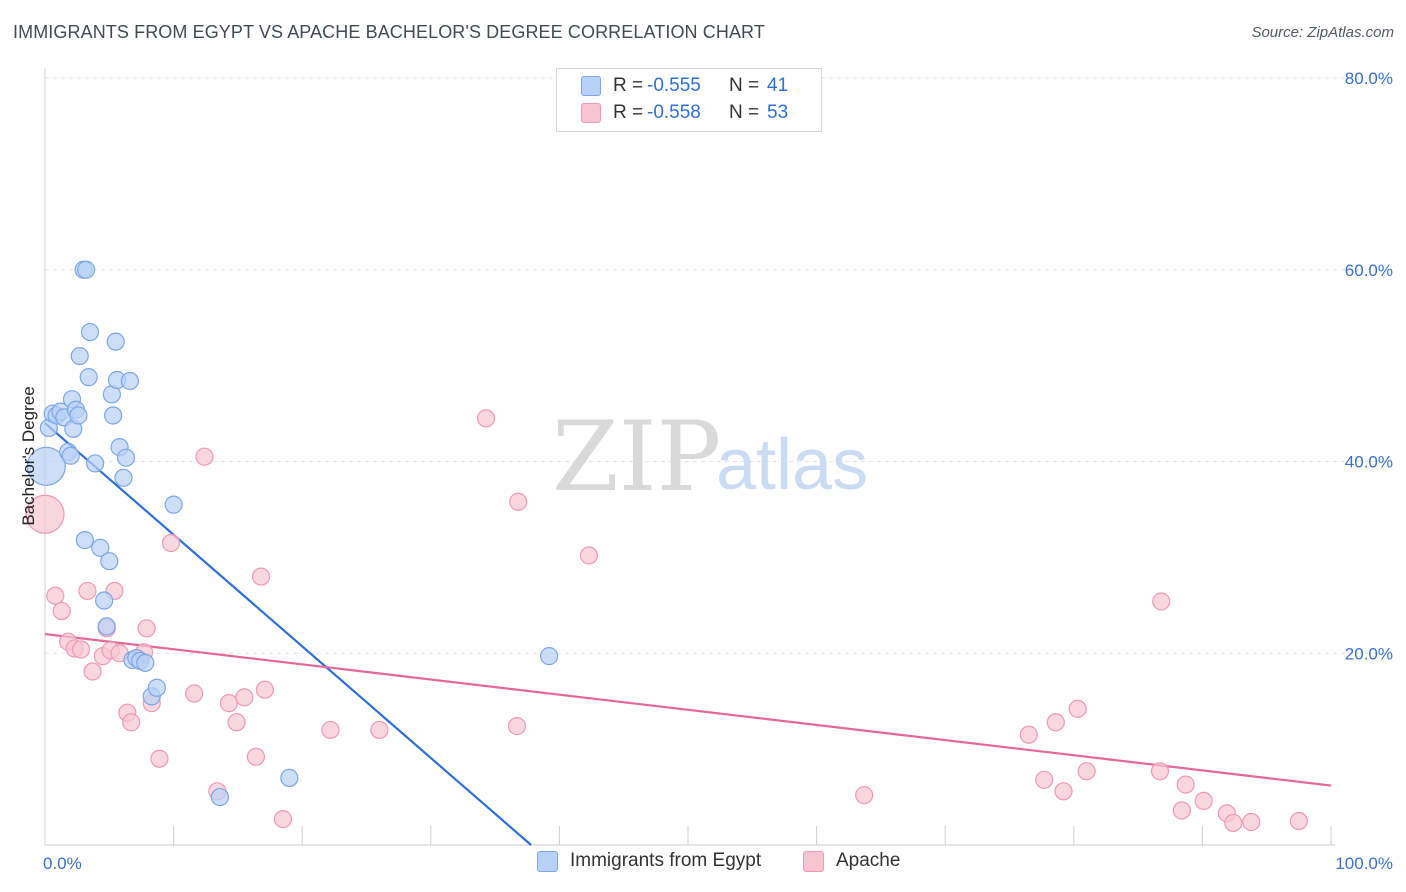 The image size is (1406, 892). What do you see at coordinates (1369, 462) in the screenshot?
I see `y-tick-label: 40.0%` at bounding box center [1369, 462].